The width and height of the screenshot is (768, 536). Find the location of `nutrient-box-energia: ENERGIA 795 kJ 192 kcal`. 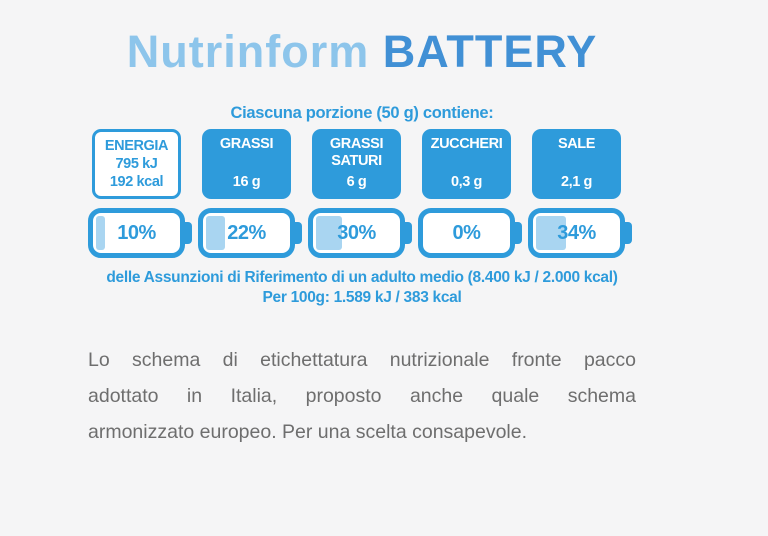

nutrient-box-energia: ENERGIA 795 kJ 192 kcal is located at coordinates (136, 164).